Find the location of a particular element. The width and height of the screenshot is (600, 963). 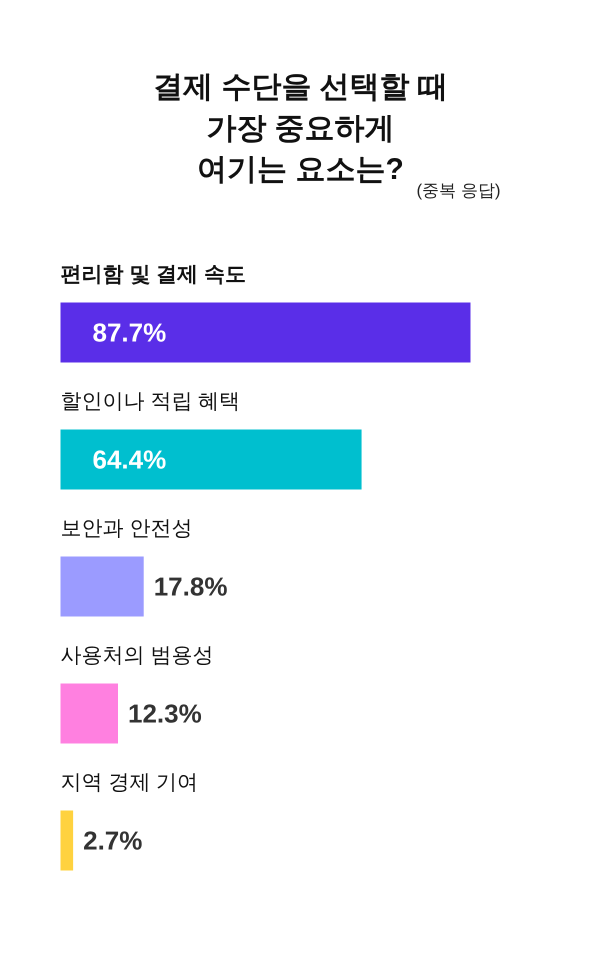

y-tick-label: 지역 경제 기여 is located at coordinates (129, 782).